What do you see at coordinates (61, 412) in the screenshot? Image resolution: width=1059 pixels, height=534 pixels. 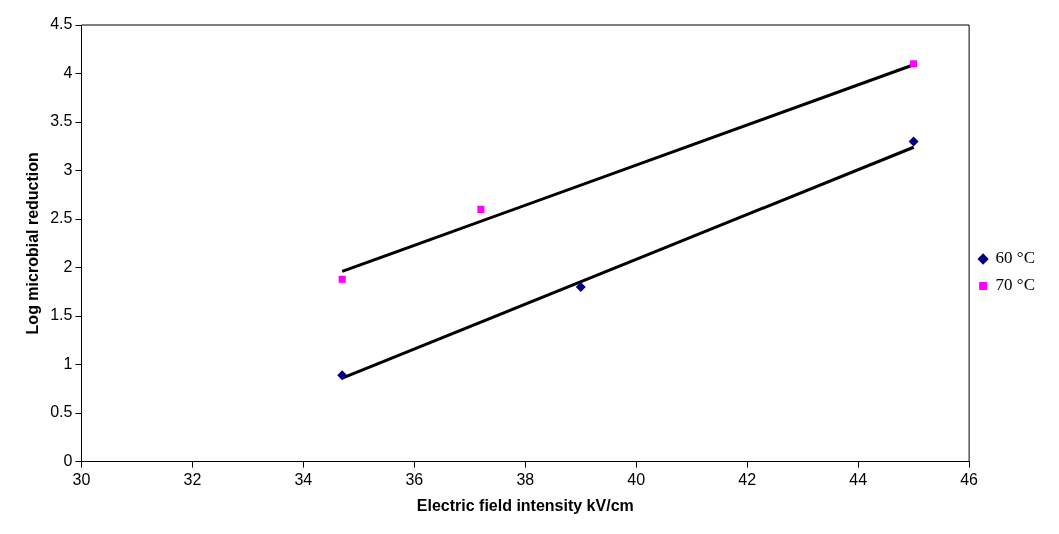 I see `y-tick-label: 0.5` at bounding box center [61, 412].